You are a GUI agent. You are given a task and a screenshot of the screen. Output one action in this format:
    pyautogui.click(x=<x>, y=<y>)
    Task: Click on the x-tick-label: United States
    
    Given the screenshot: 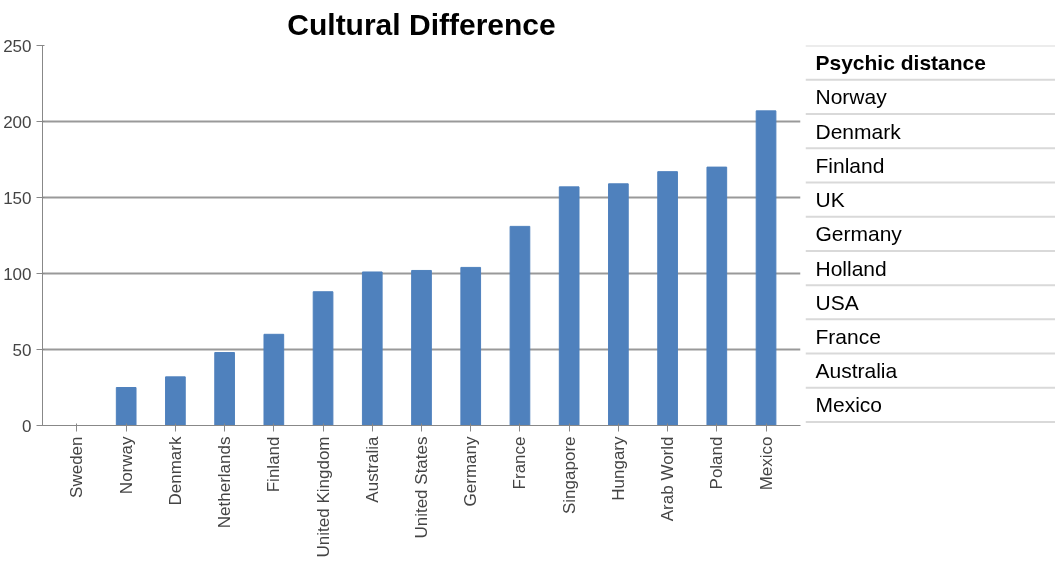 What is the action you would take?
    pyautogui.click(x=421, y=487)
    